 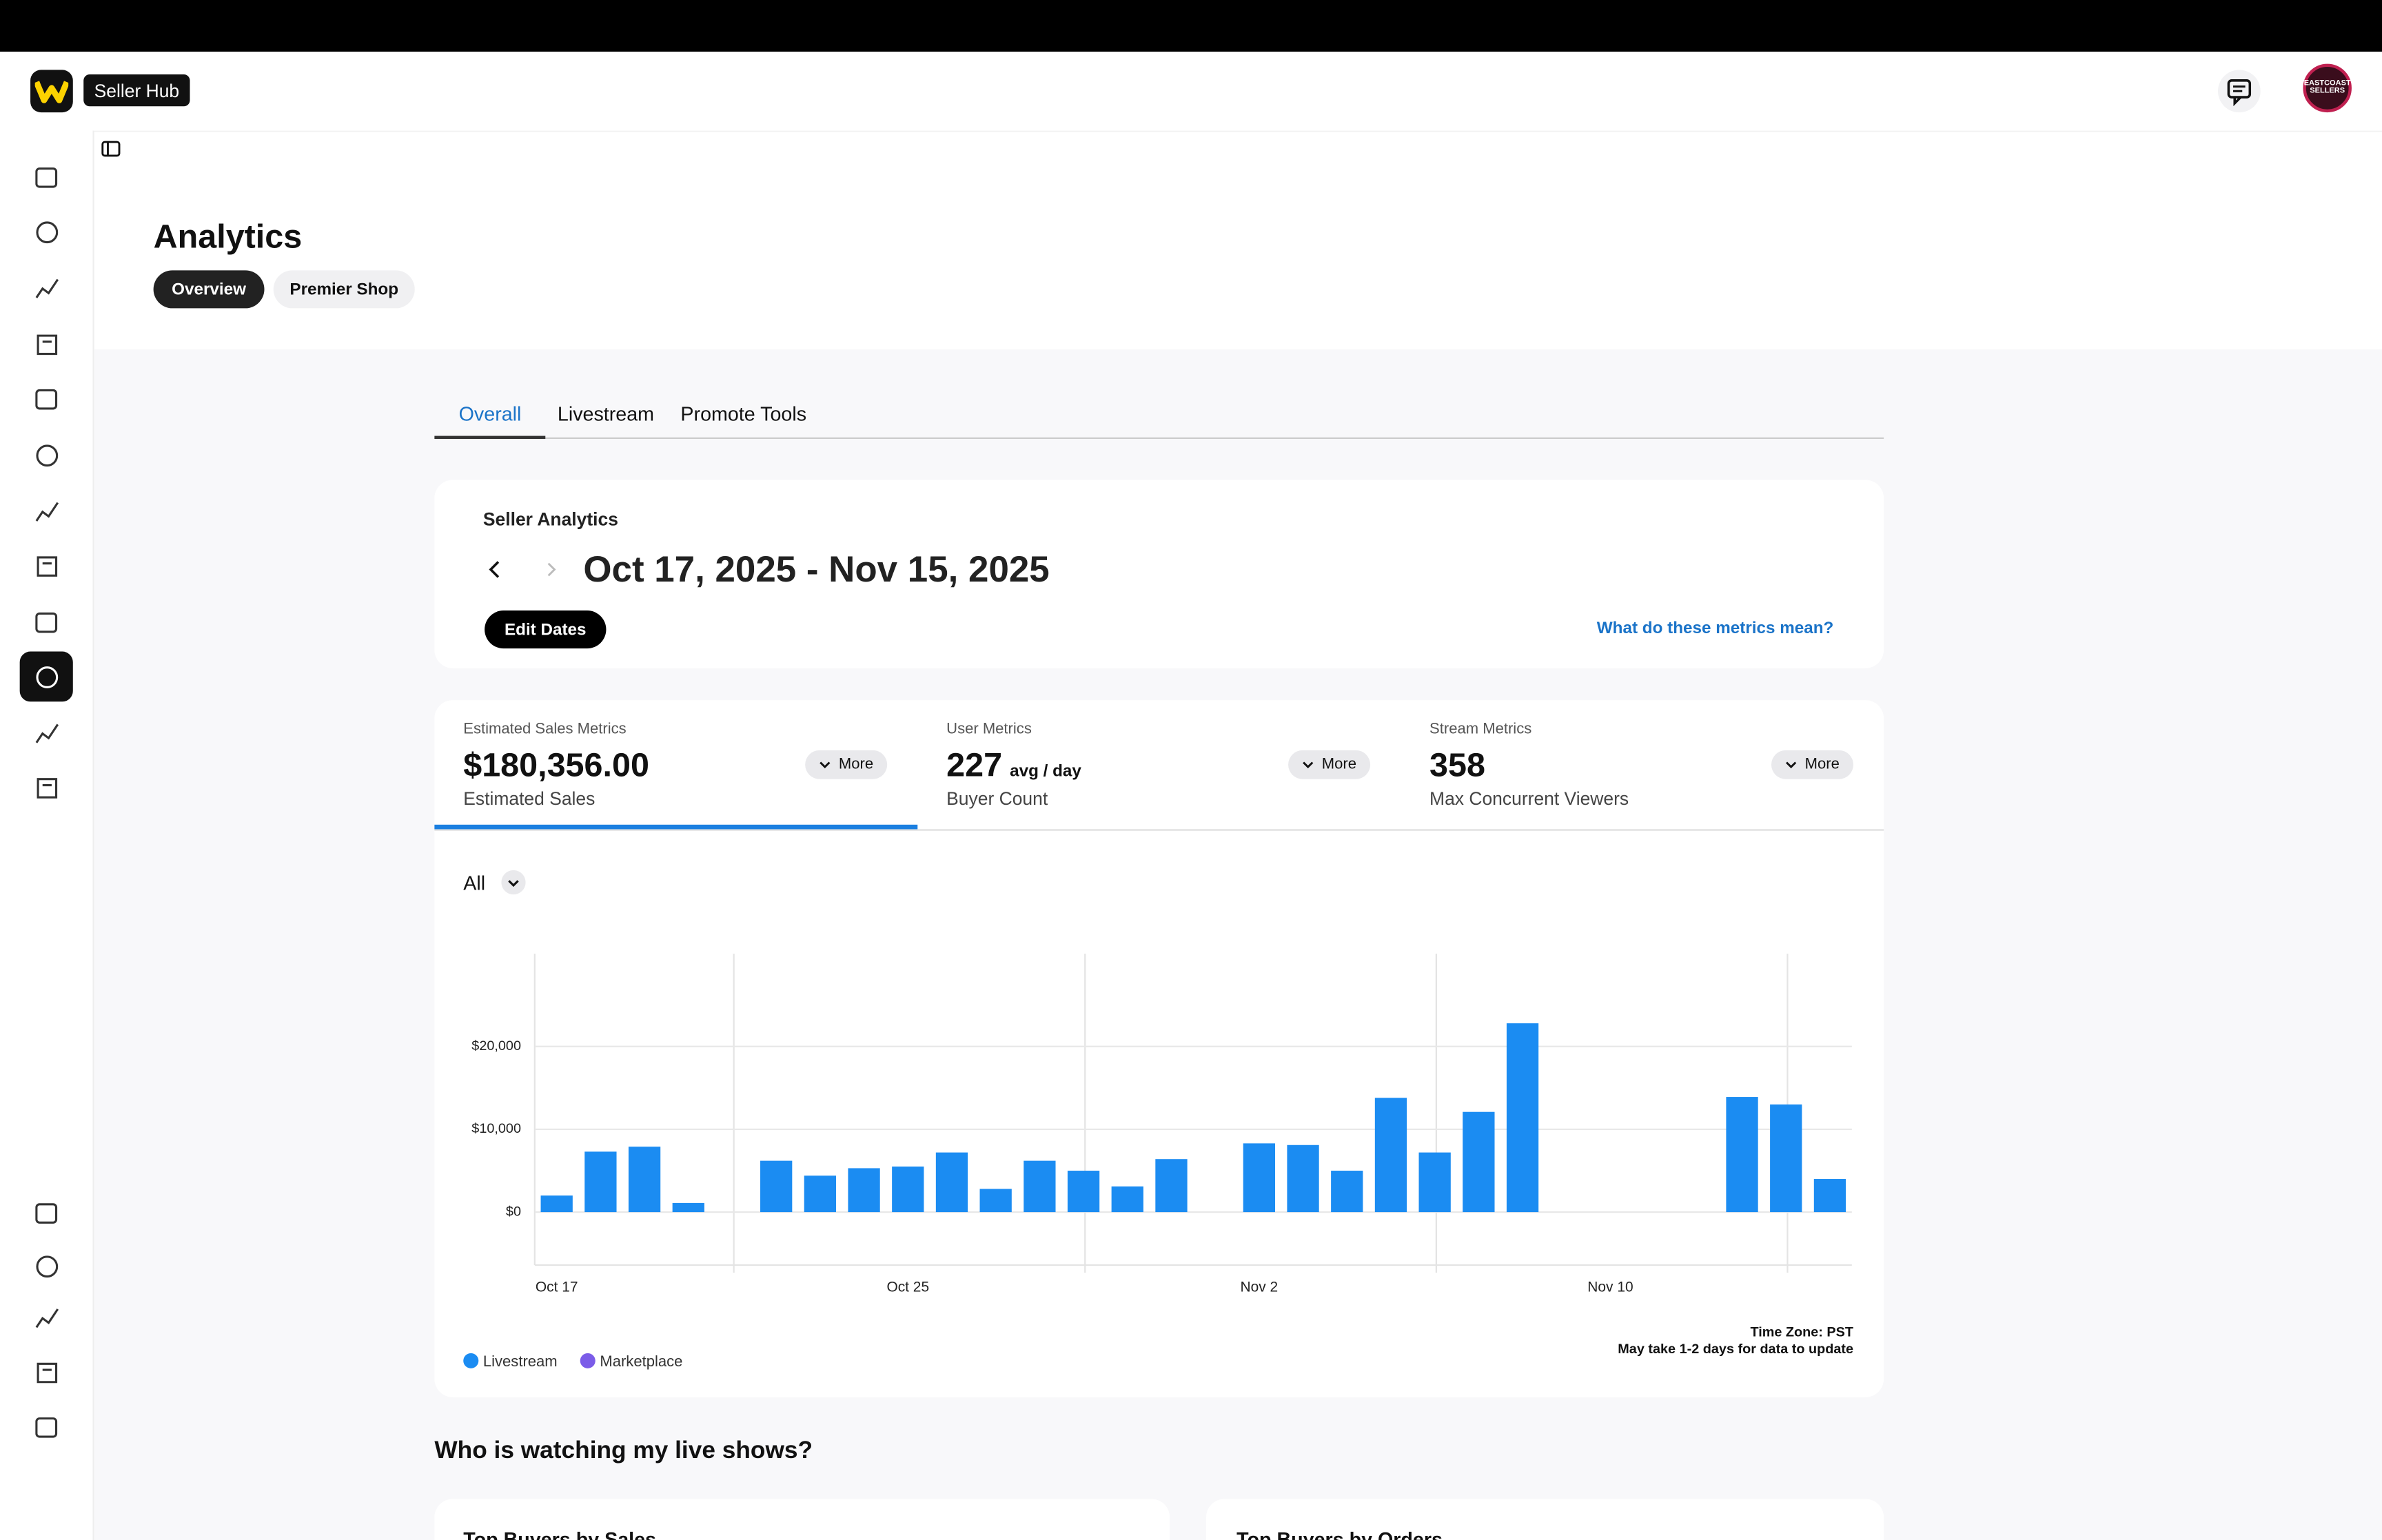 What do you see at coordinates (989, 730) in the screenshot?
I see `metric-label: User Metrics` at bounding box center [989, 730].